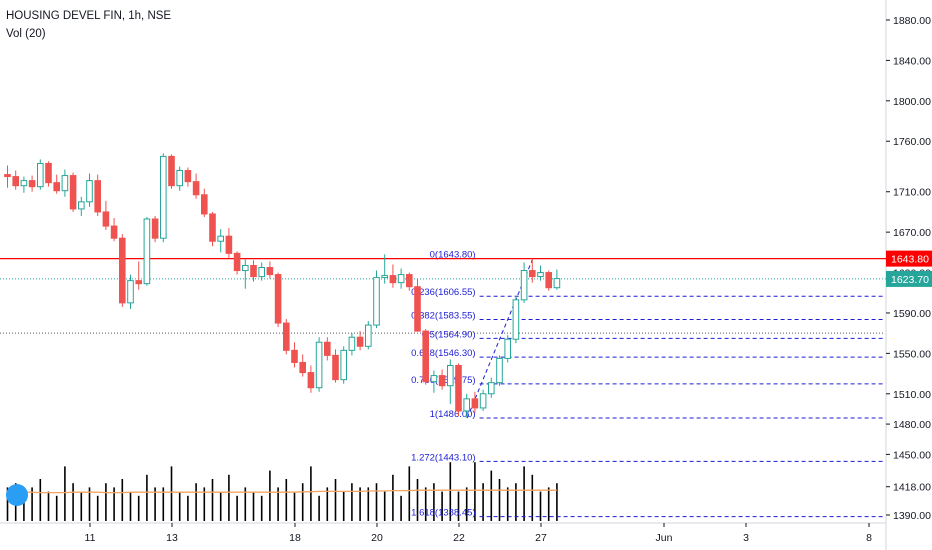 This screenshot has height=550, width=932. Describe the element at coordinates (453, 414) in the screenshot. I see `fib-level-label: 1(1486.00)` at that location.